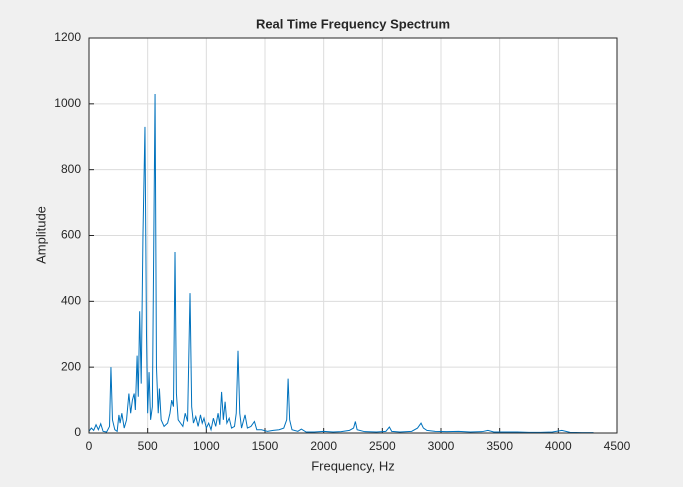 The width and height of the screenshot is (683, 487). Describe the element at coordinates (89, 446) in the screenshot. I see `x-tick-label: 0` at that location.